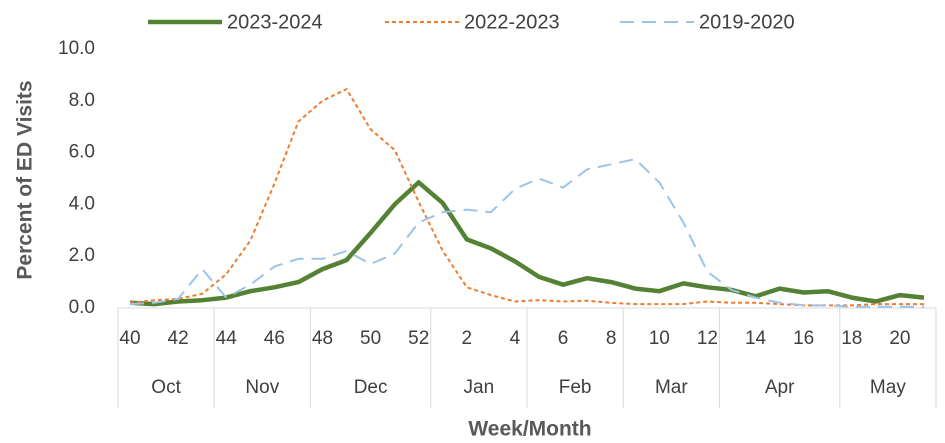  What do you see at coordinates (322, 338) in the screenshot?
I see `x-tick-label: 48` at bounding box center [322, 338].